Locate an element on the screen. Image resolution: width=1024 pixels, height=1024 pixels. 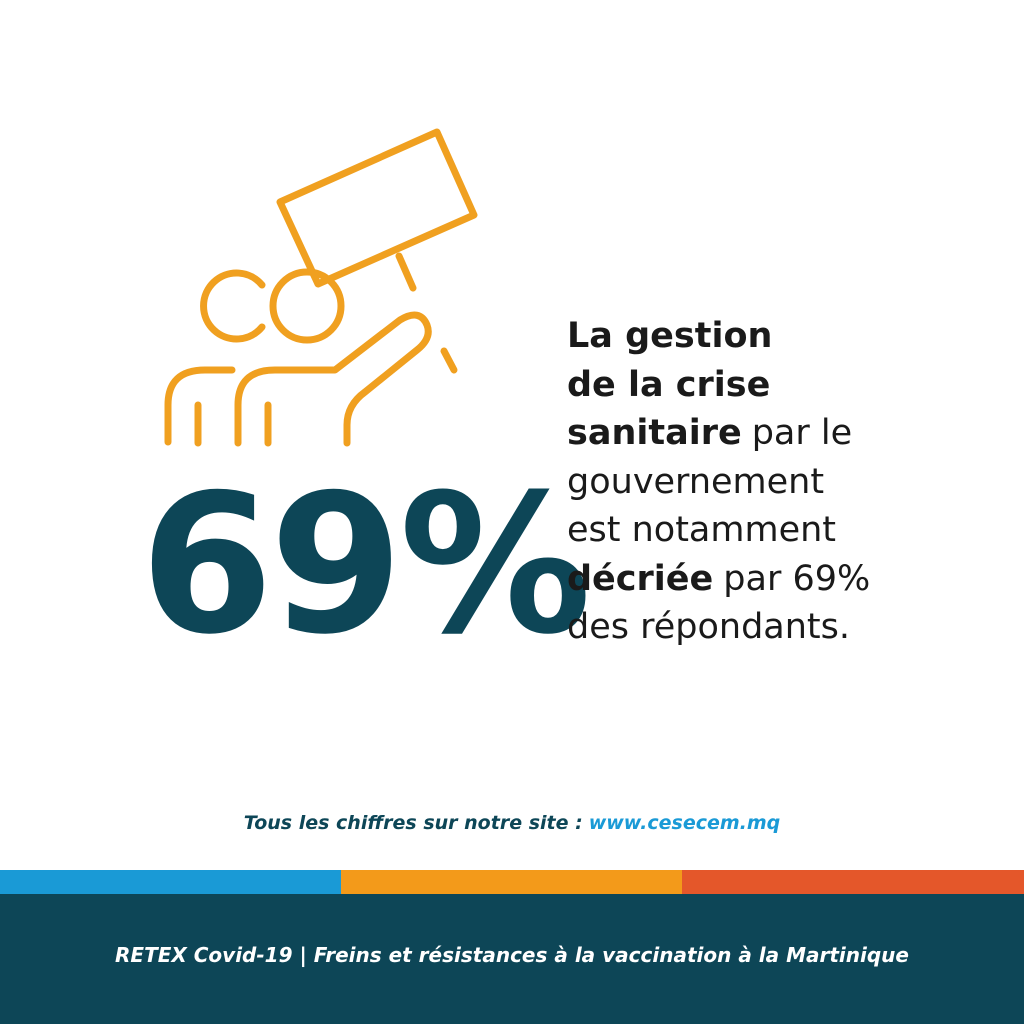
statement-text: par 69% is located at coordinates (797, 578).